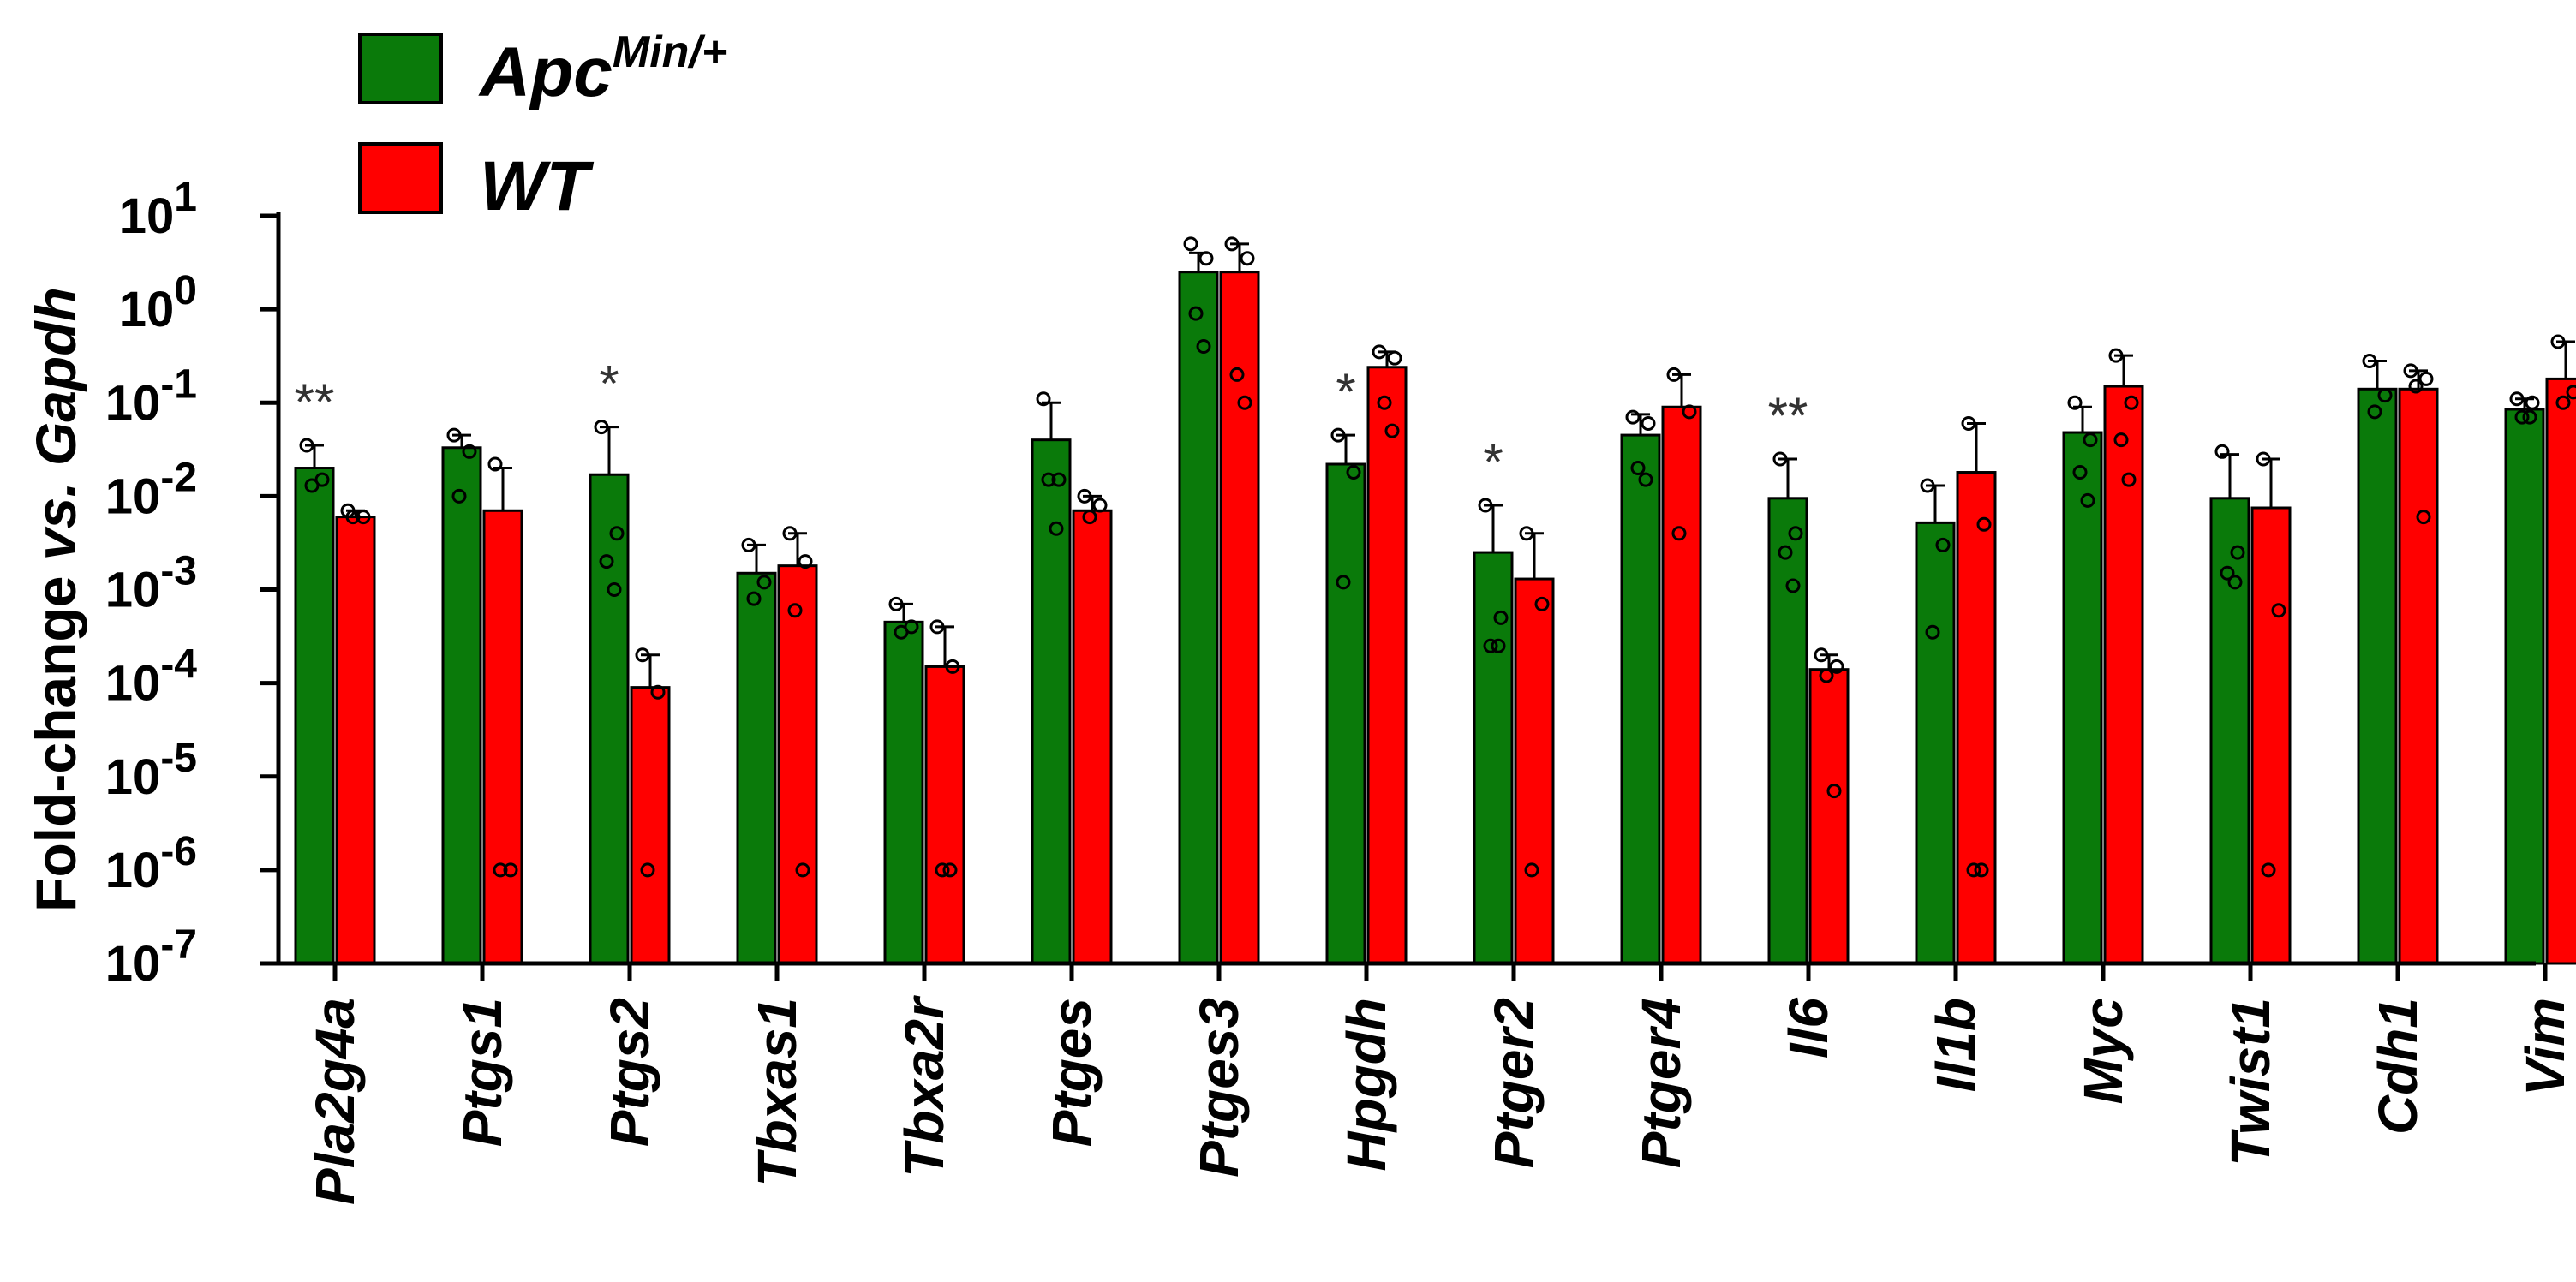 The image size is (2576, 1282). Describe the element at coordinates (1809, 1028) in the screenshot. I see `x-tick-label: Il6` at that location.